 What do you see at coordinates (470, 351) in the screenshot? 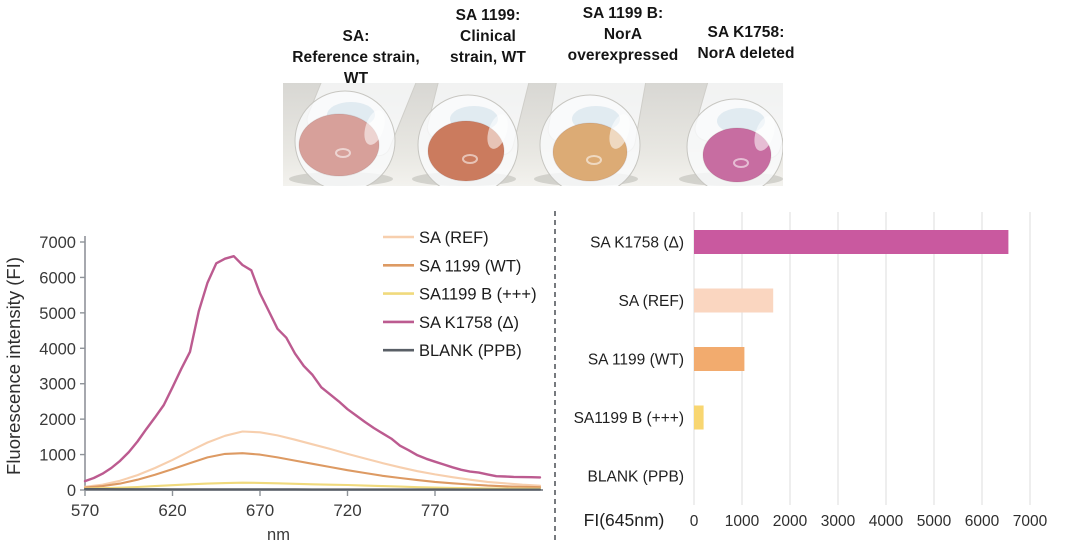
I see `legend-label: BLANK (PPB)` at bounding box center [470, 351].